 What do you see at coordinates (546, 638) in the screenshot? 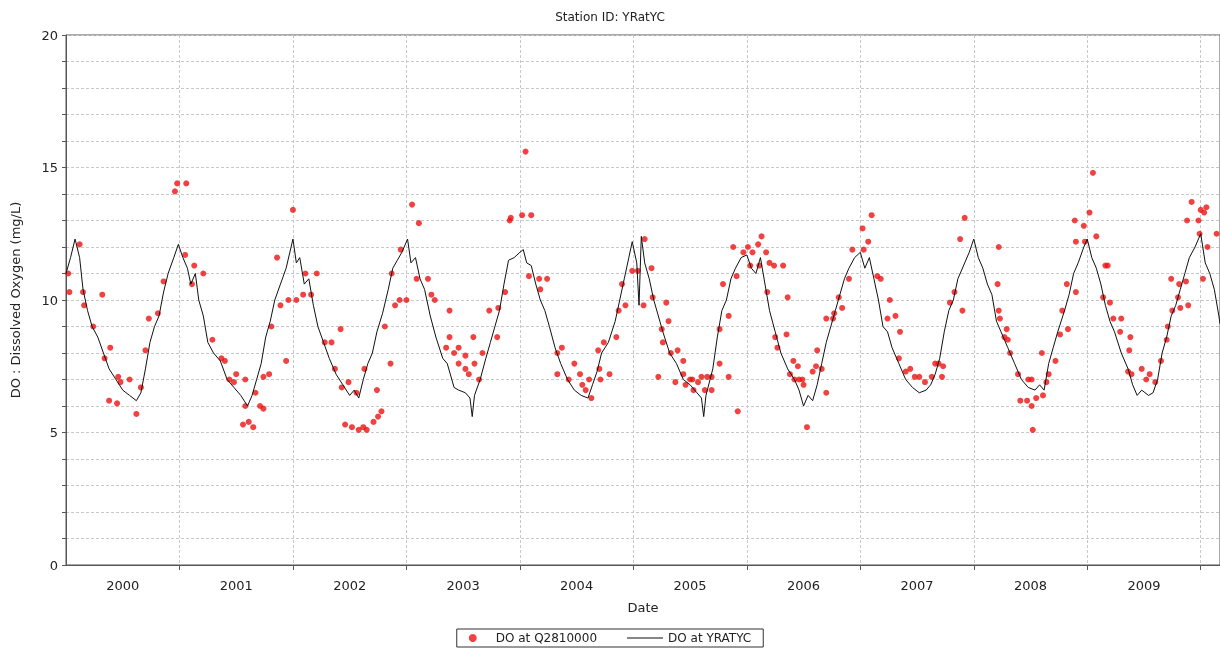
I see `legend-label: DO at Q2810000` at bounding box center [546, 638].